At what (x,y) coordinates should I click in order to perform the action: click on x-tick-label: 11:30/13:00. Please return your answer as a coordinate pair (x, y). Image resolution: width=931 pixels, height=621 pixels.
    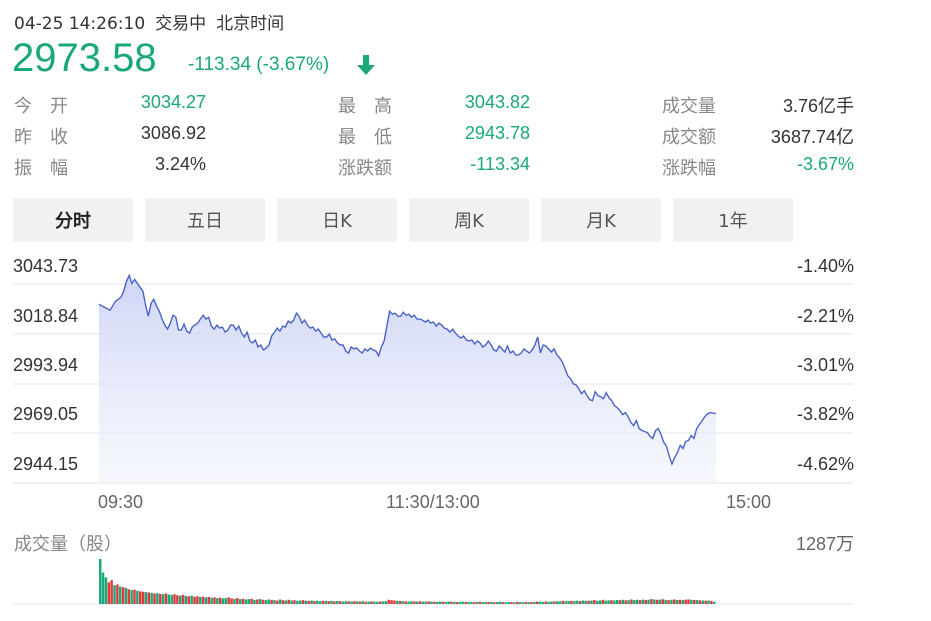
    Looking at the image, I should click on (433, 502).